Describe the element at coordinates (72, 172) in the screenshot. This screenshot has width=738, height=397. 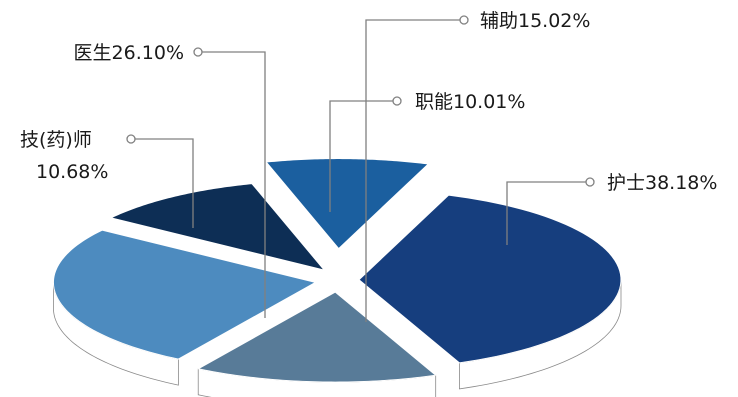
I see `label-tech-value: 10.68%` at that location.